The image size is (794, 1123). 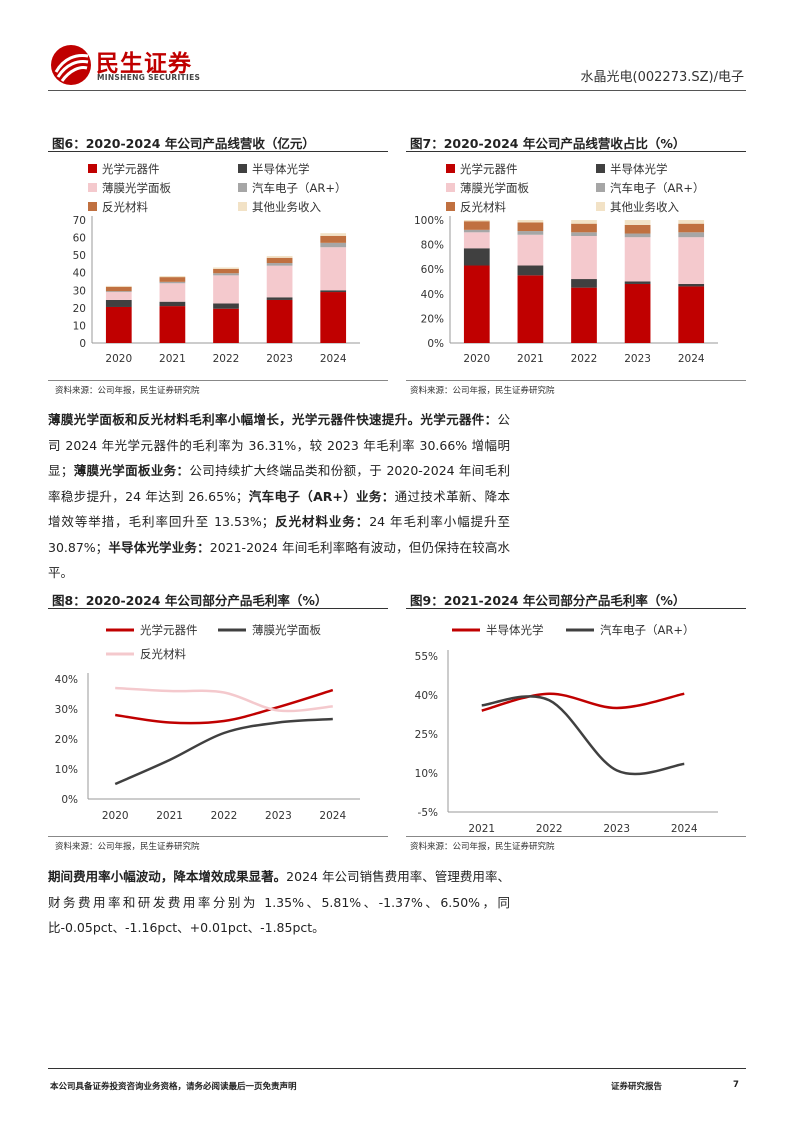 I want to click on fig9-ytick-1: 10%, so click(x=426, y=774).